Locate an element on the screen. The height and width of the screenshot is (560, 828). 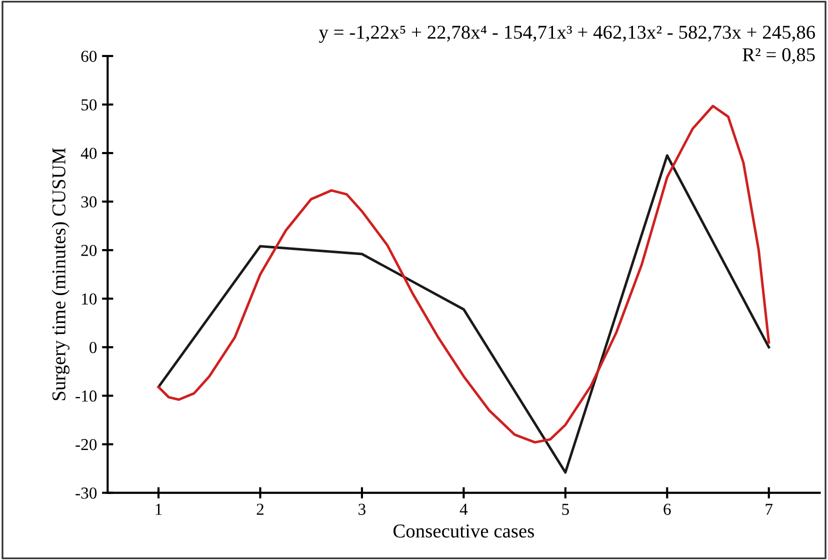
y-tick-label: -20 is located at coordinates (86, 444).